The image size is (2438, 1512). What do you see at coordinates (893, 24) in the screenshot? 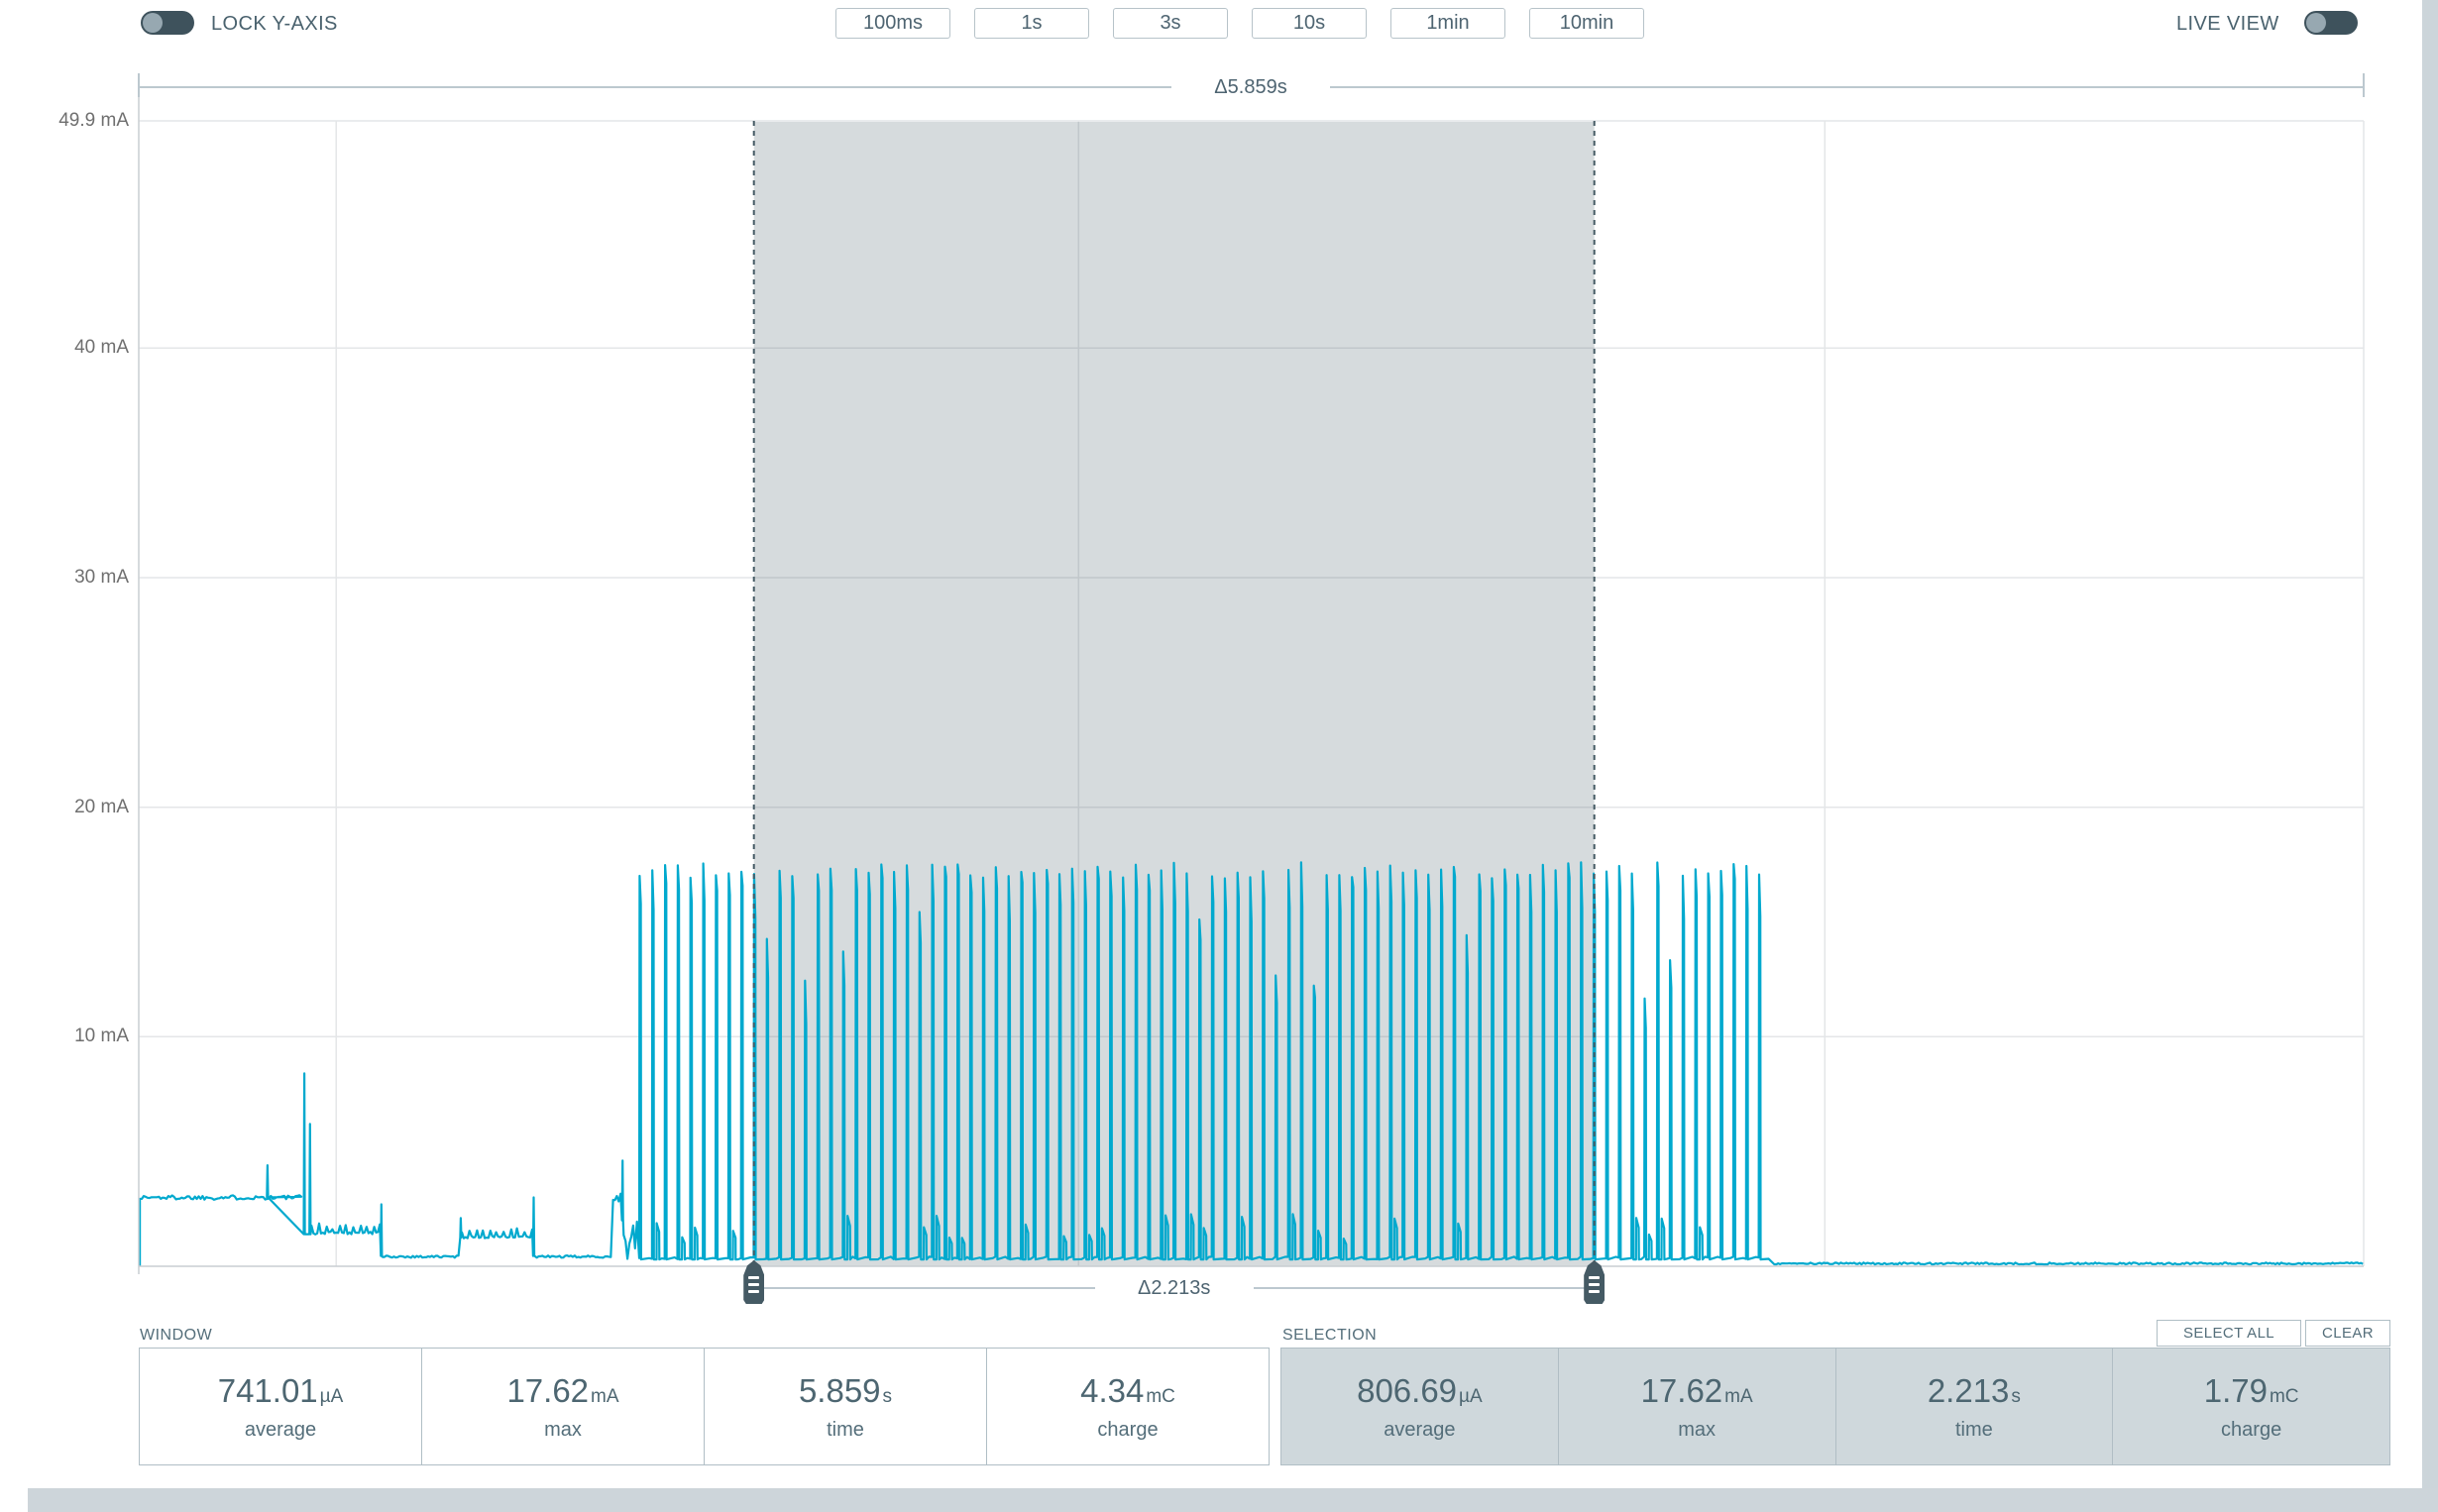
I see `time-window-button-100ms: 100ms` at bounding box center [893, 24].